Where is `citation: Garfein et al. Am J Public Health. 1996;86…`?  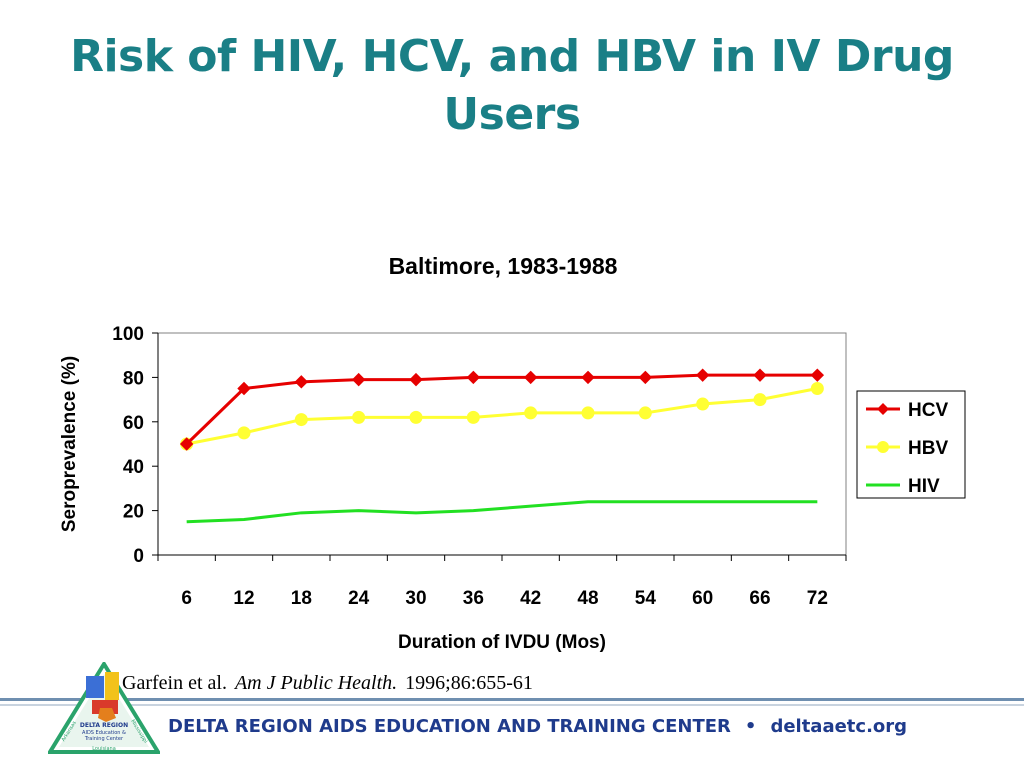
citation: Garfein et al. Am J Public Health. 1996;86… is located at coordinates (327, 683).